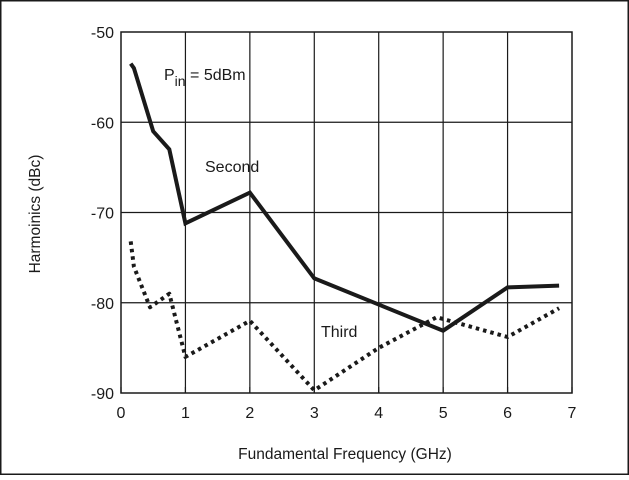  Describe the element at coordinates (180, 81) in the screenshot. I see `annotation-subscript: in` at that location.